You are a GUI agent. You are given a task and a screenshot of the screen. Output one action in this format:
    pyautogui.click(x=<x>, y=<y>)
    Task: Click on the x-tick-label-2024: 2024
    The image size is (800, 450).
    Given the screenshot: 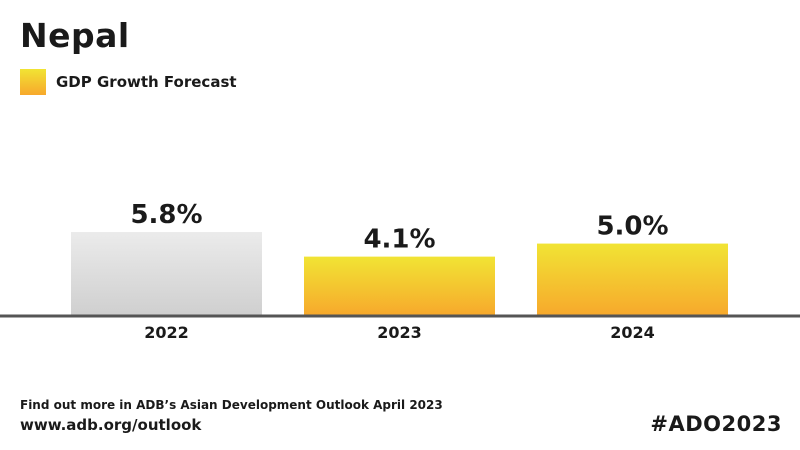 What is the action you would take?
    pyautogui.click(x=632, y=332)
    